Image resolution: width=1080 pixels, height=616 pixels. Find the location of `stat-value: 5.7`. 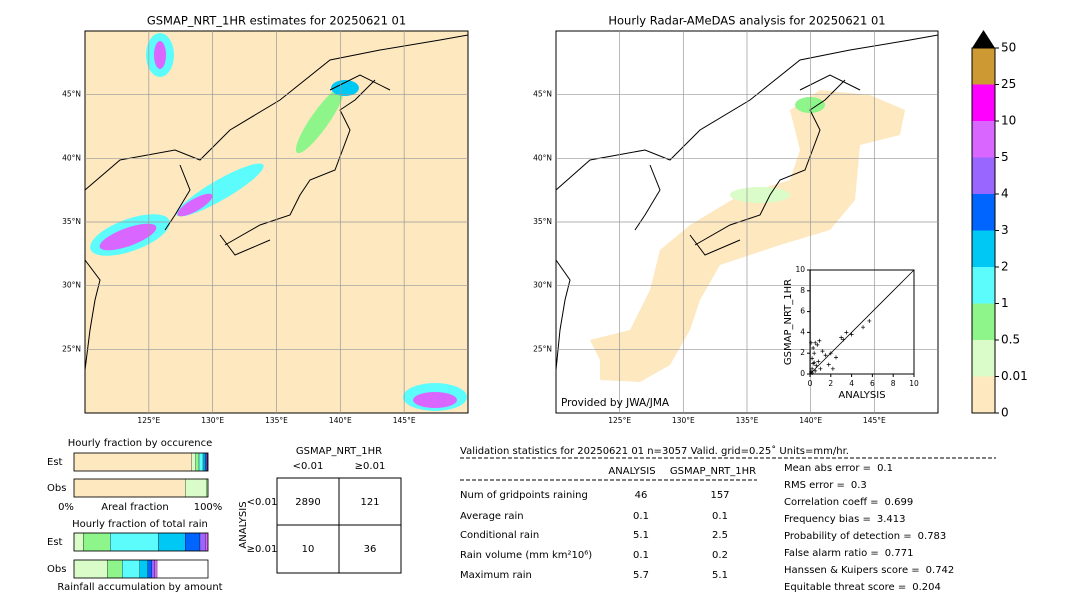

stat-value: 5.7 is located at coordinates (641, 575).